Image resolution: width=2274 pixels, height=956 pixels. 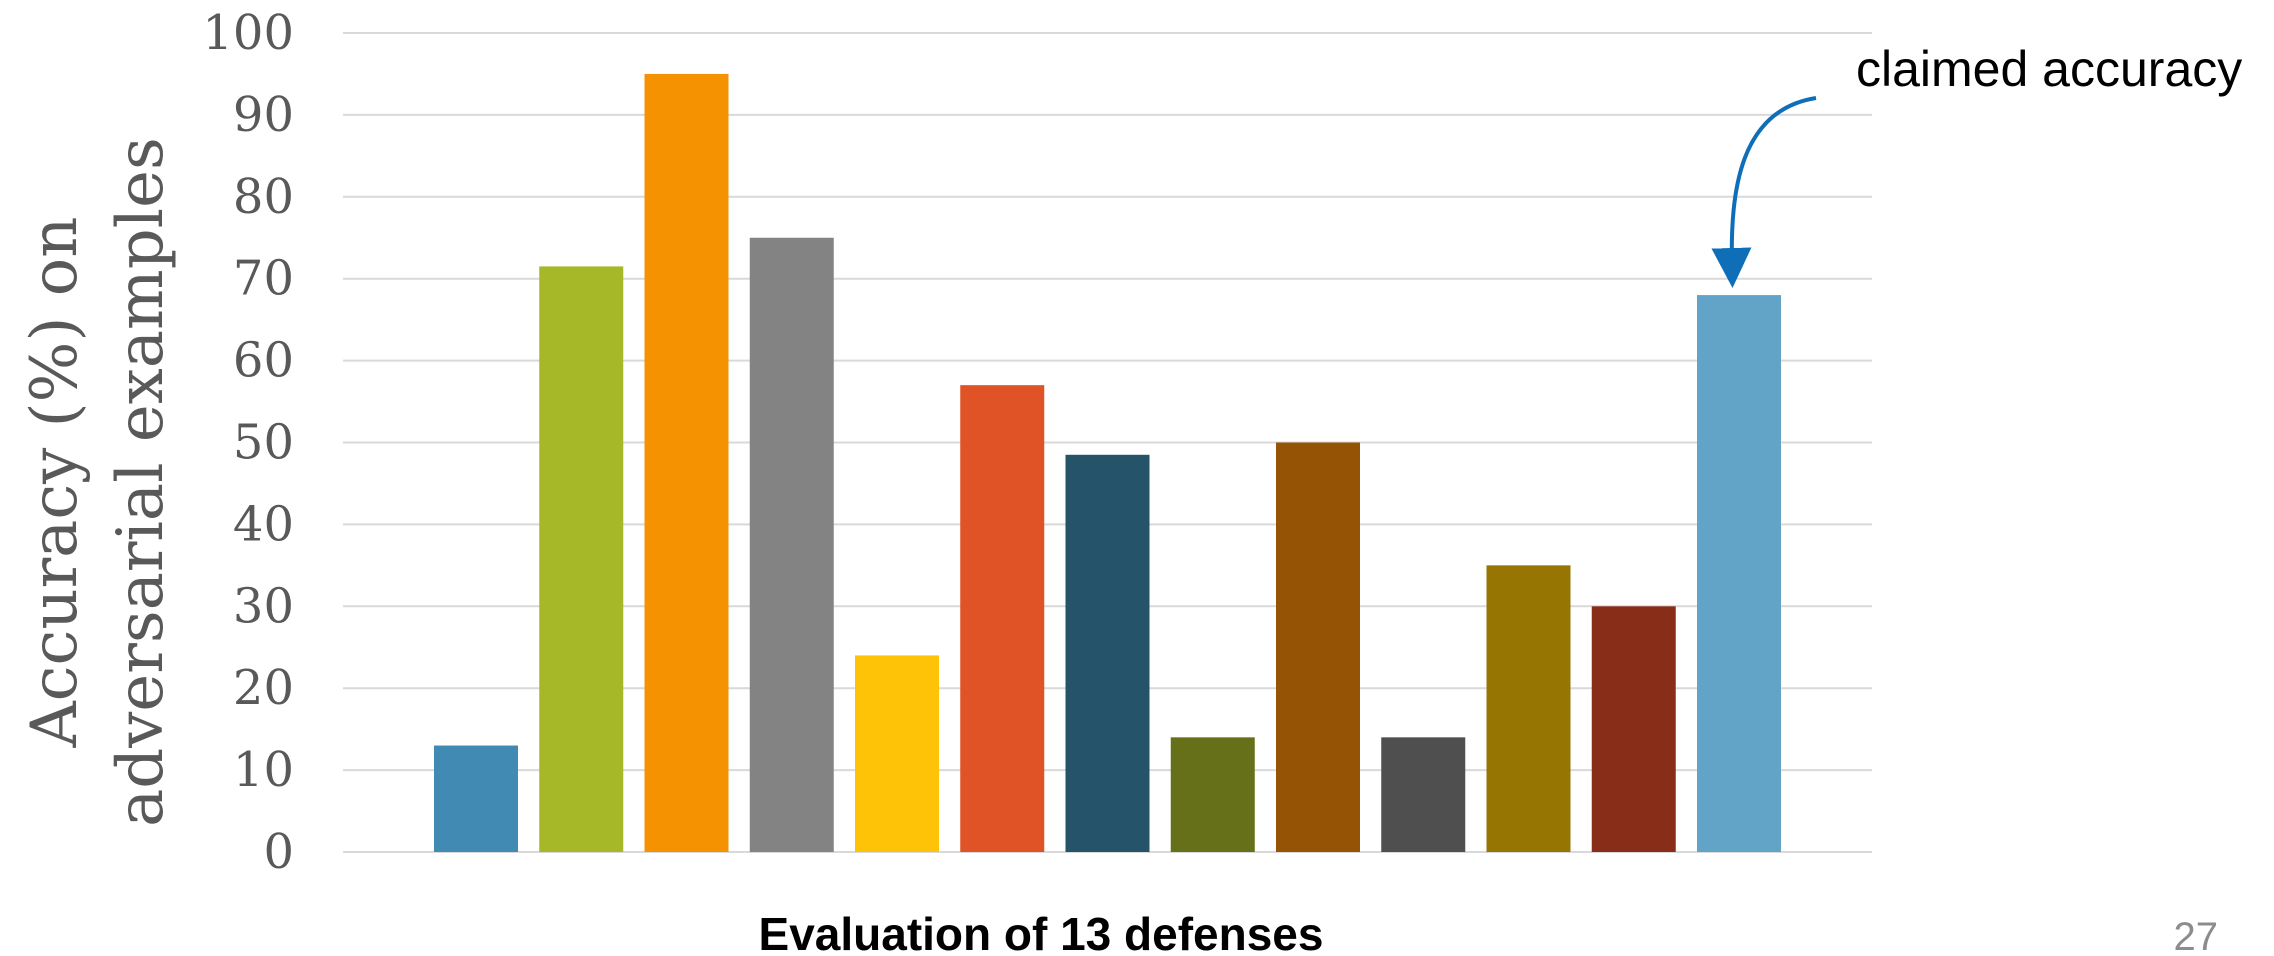 What do you see at coordinates (2196, 935) in the screenshot?
I see `page-number: 27` at bounding box center [2196, 935].